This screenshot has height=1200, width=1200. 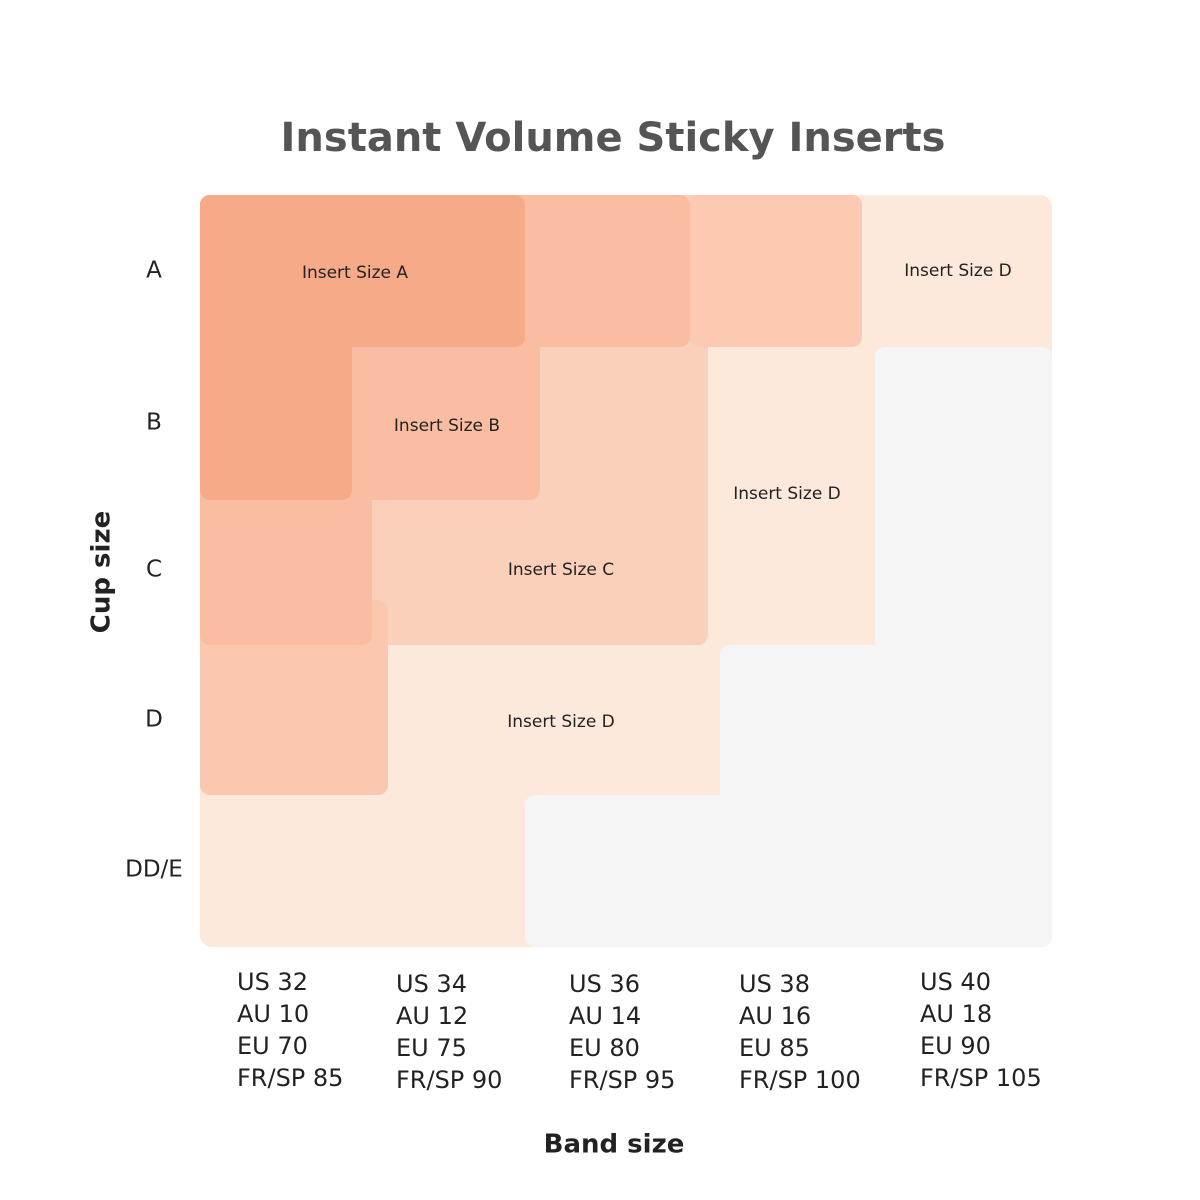 I want to click on band-size-label: EU 70, so click(x=272, y=1046).